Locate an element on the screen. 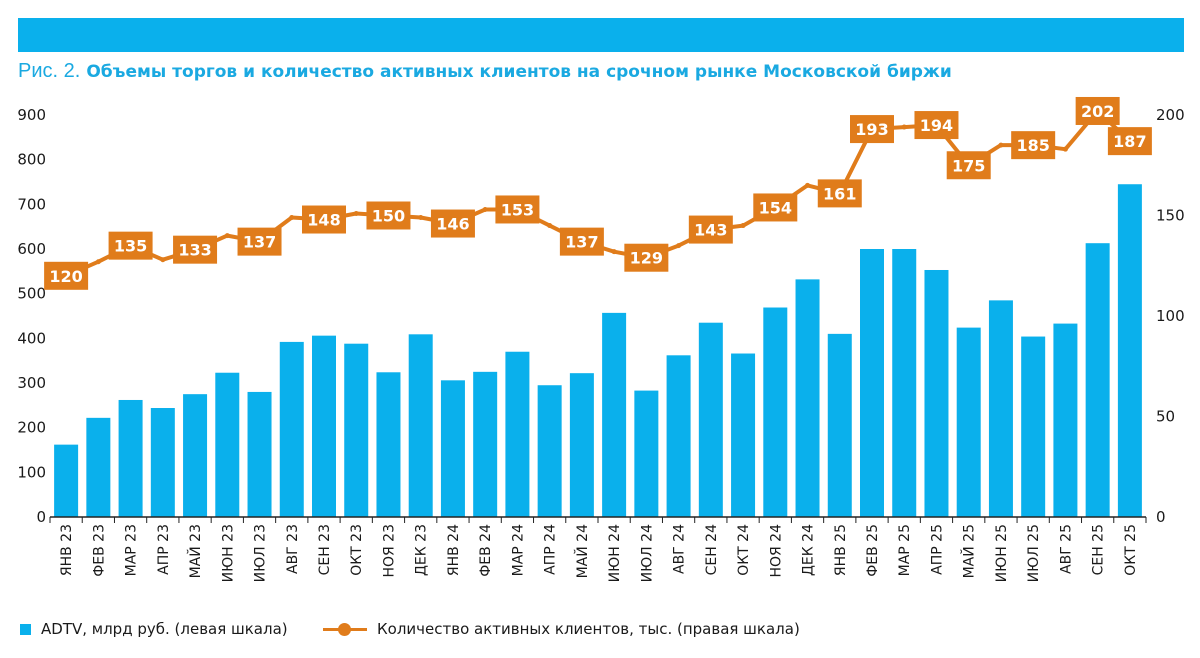 The height and width of the screenshot is (658, 1200). data-label: 146 is located at coordinates (452, 224).